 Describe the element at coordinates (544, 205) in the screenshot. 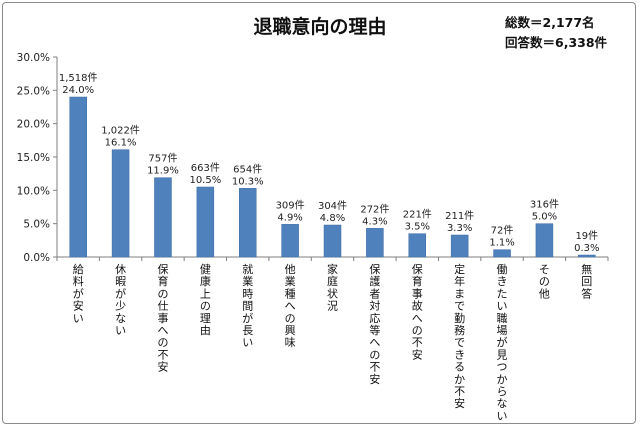

I see `data-label-count: 316件` at that location.